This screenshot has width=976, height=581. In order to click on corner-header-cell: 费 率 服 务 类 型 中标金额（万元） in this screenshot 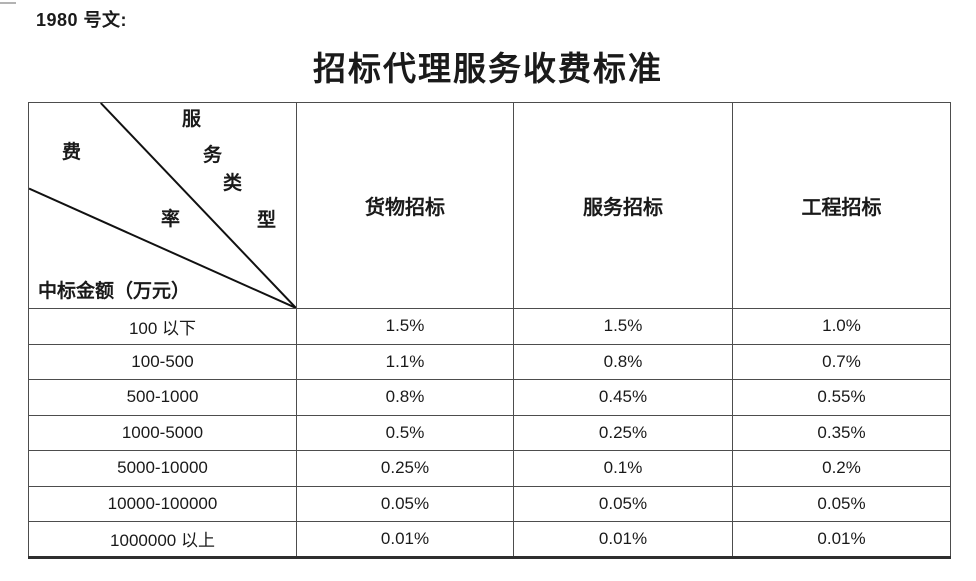, I will do `click(162, 205)`.